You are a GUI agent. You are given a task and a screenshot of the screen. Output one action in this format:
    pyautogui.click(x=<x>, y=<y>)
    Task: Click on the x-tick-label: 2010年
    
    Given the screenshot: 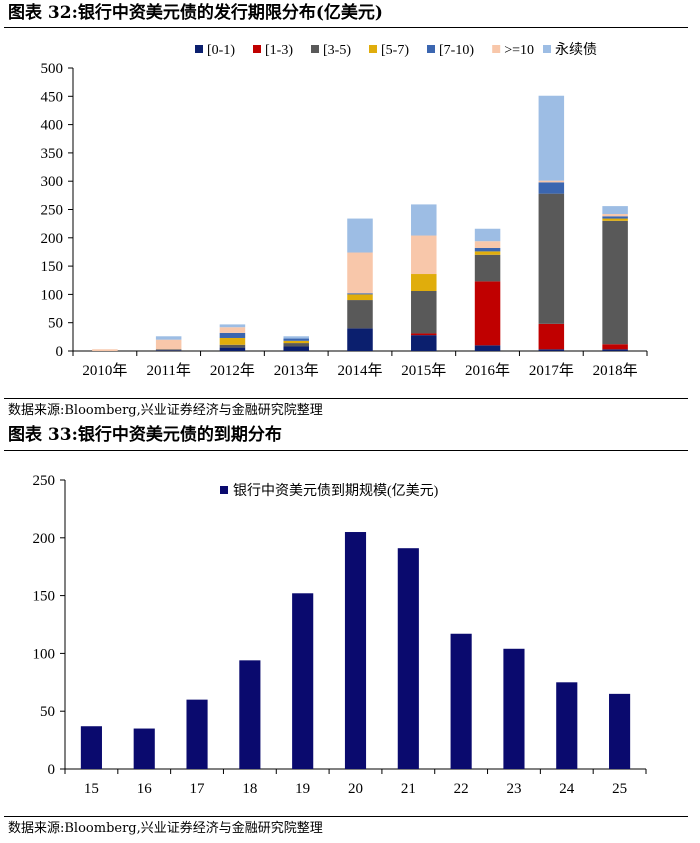 What is the action you would take?
    pyautogui.click(x=104, y=370)
    